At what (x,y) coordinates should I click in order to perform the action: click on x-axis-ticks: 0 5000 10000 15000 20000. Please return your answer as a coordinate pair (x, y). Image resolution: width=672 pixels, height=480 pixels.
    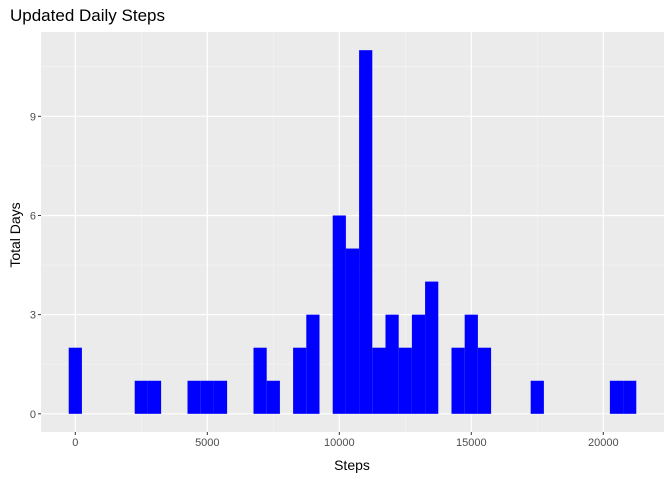
    Looking at the image, I should click on (345, 440).